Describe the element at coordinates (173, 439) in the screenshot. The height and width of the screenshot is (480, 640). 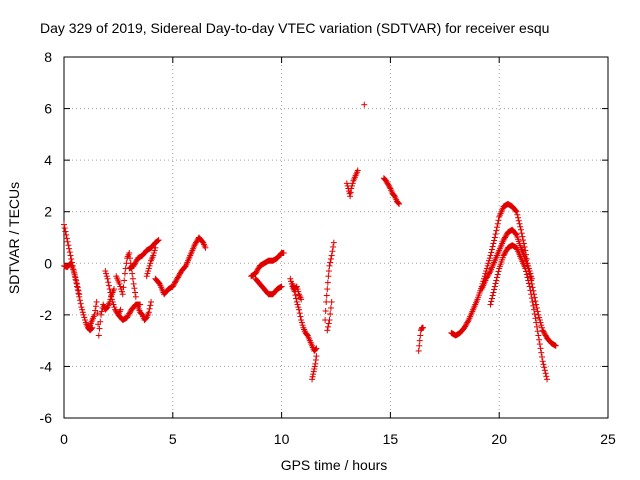
I see `x-tick-label: 5` at that location.